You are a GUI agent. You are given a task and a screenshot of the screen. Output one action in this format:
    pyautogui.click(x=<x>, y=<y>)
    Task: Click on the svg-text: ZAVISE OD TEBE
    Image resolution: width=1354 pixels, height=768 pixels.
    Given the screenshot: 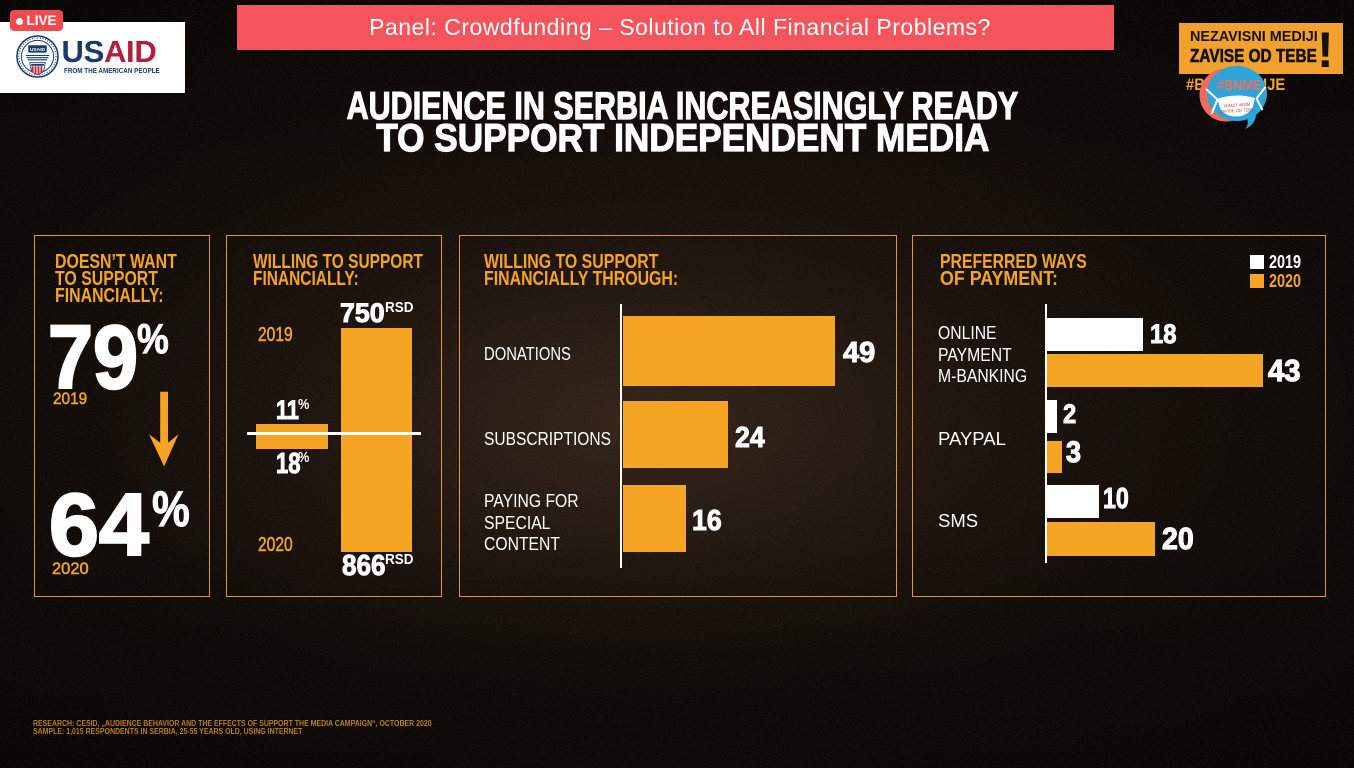 What is the action you would take?
    pyautogui.click(x=1237, y=110)
    